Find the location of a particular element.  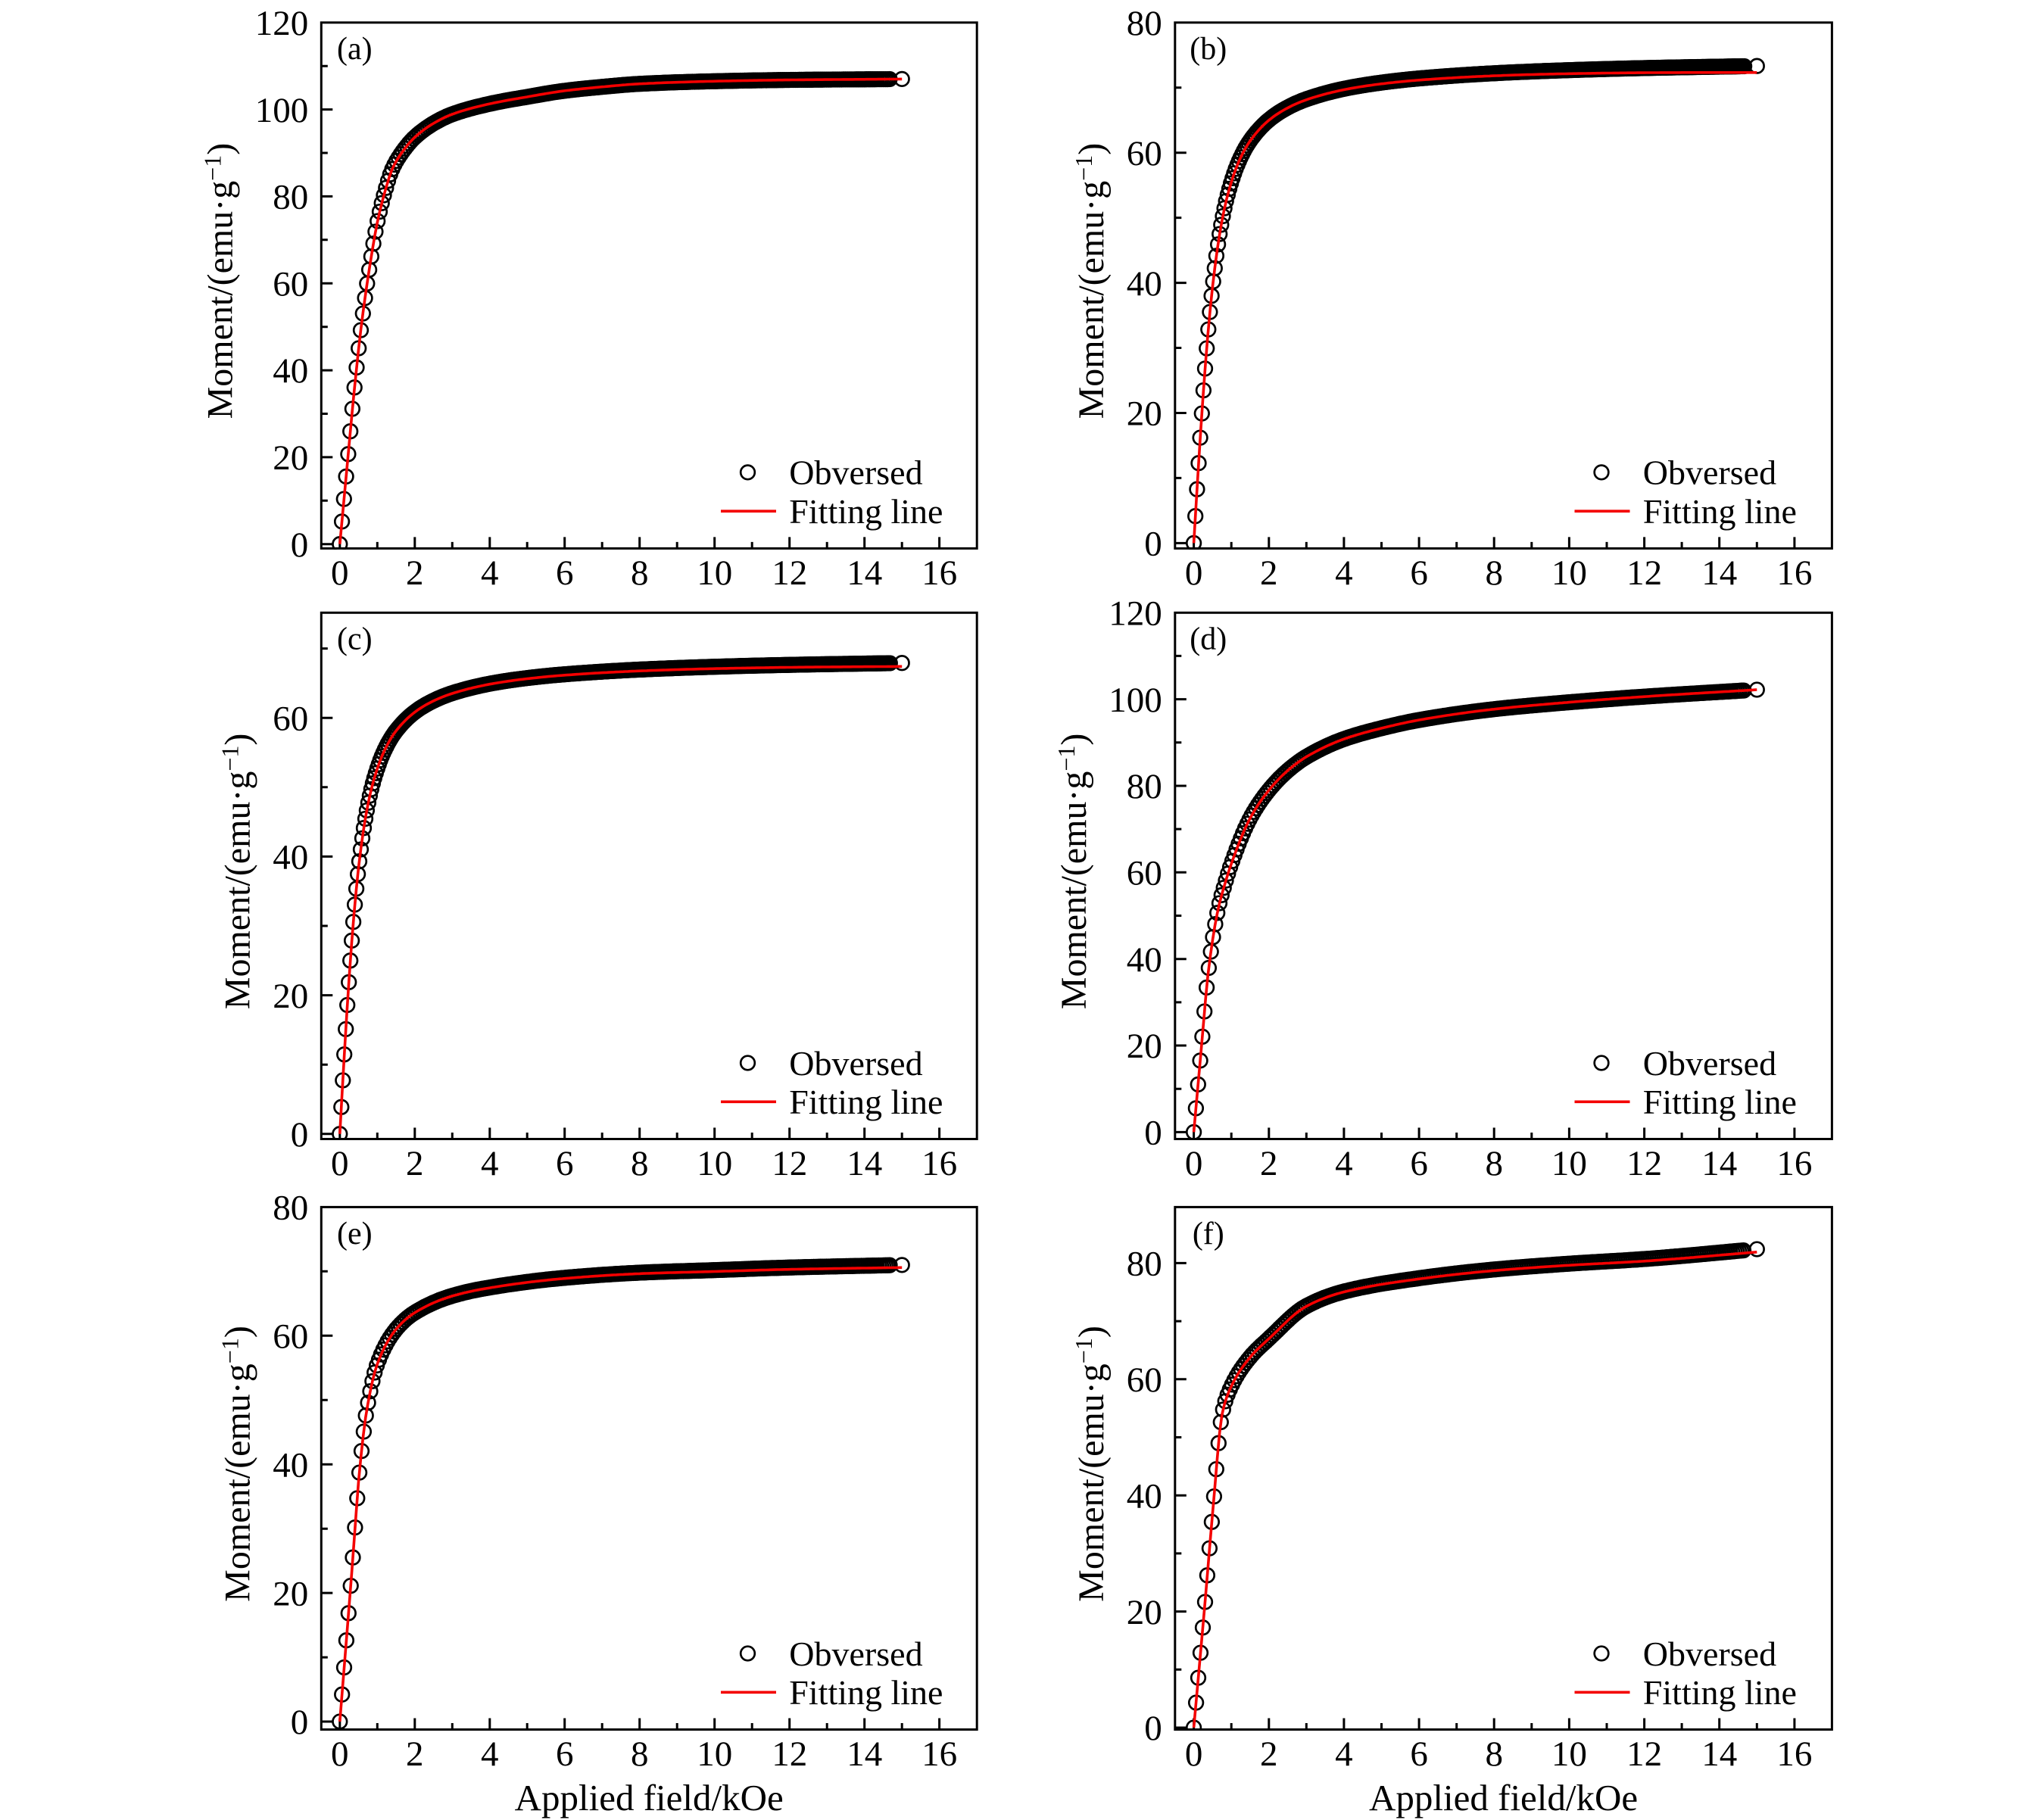

svg-text: (f) is located at coordinates (1208, 1234).